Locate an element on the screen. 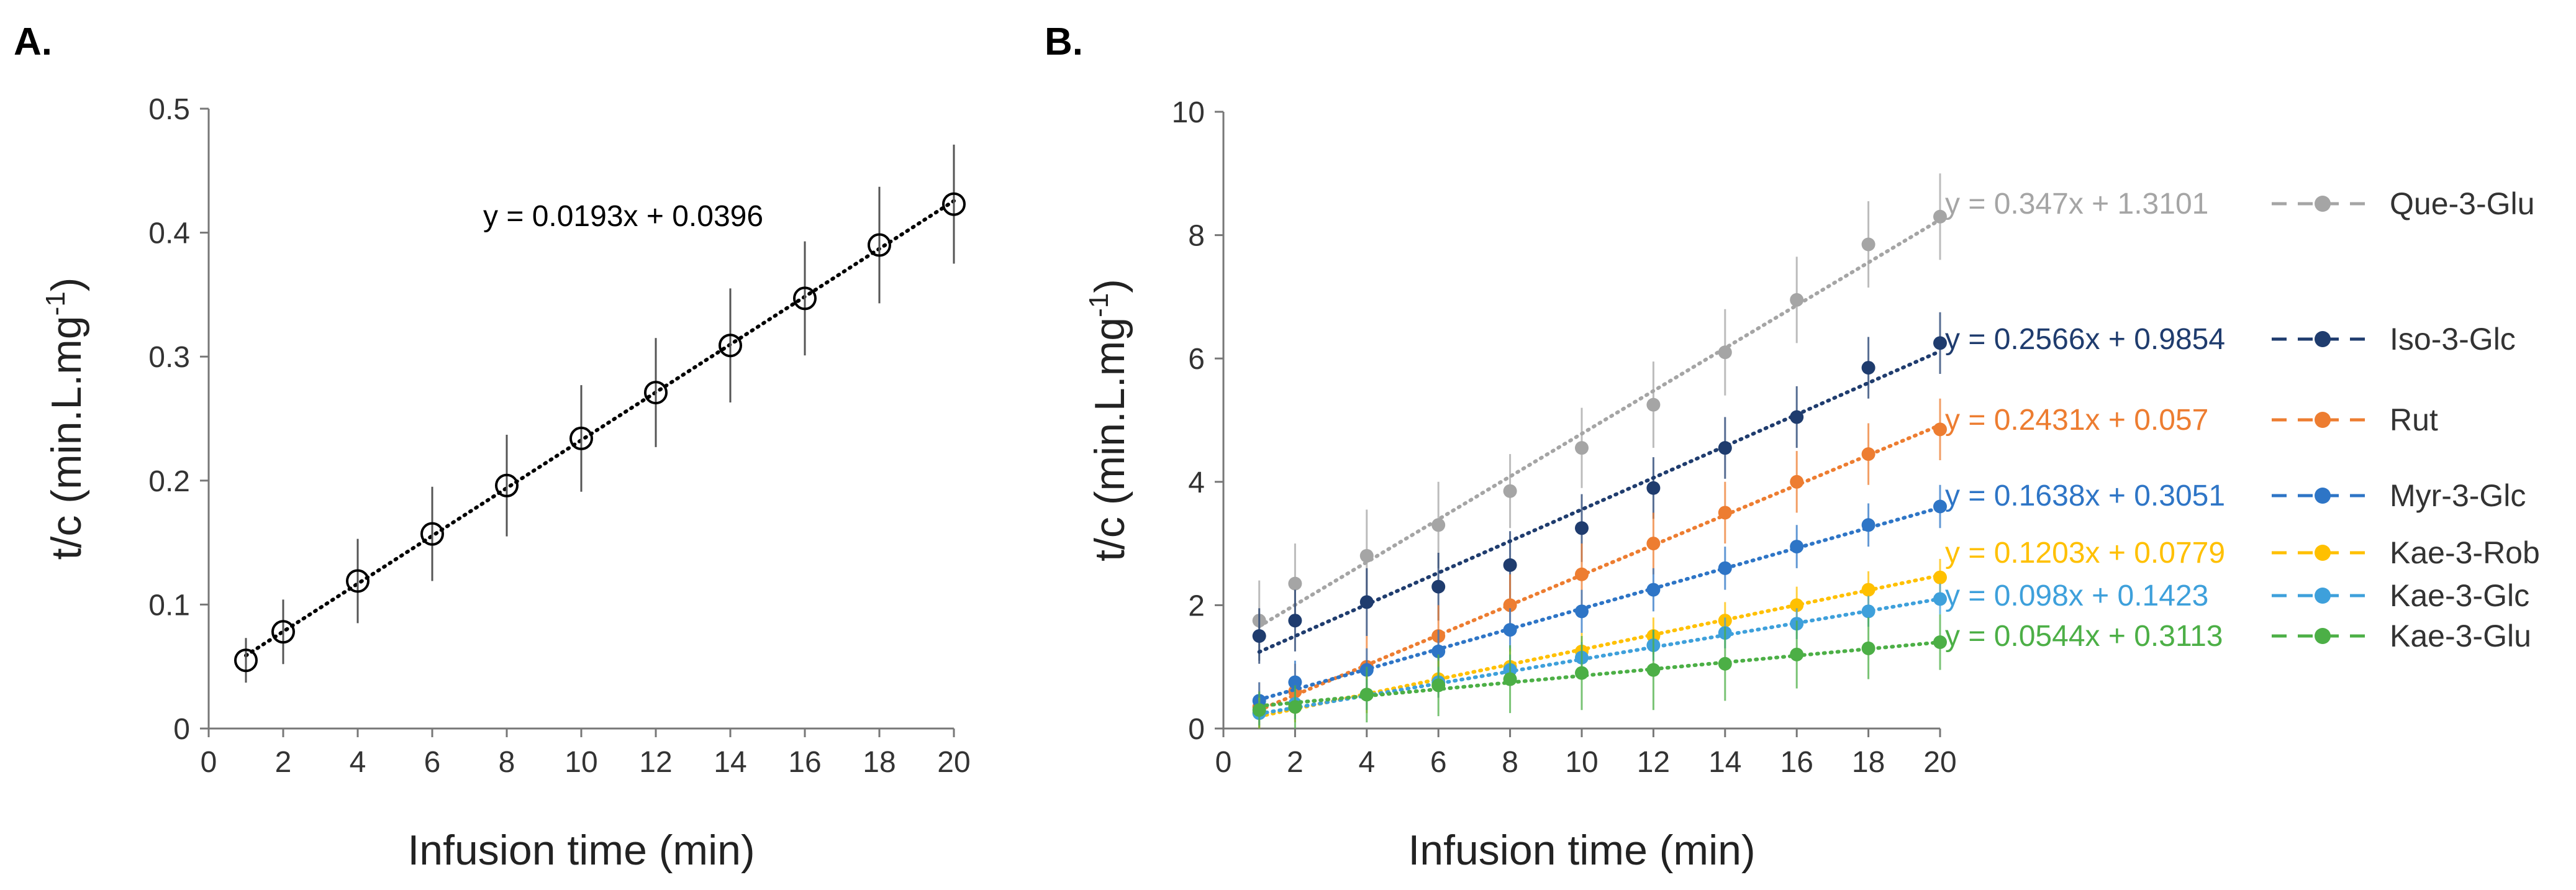  panel-a-y-tick-label: 0.3 is located at coordinates (169, 357).